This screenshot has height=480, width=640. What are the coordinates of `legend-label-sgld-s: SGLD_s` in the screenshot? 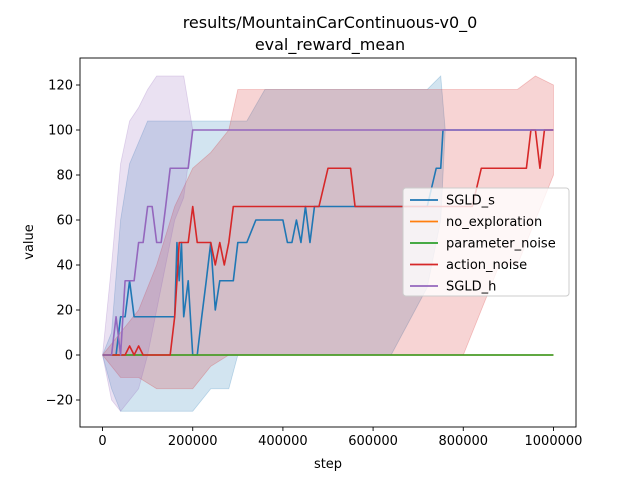 It's located at (470, 201).